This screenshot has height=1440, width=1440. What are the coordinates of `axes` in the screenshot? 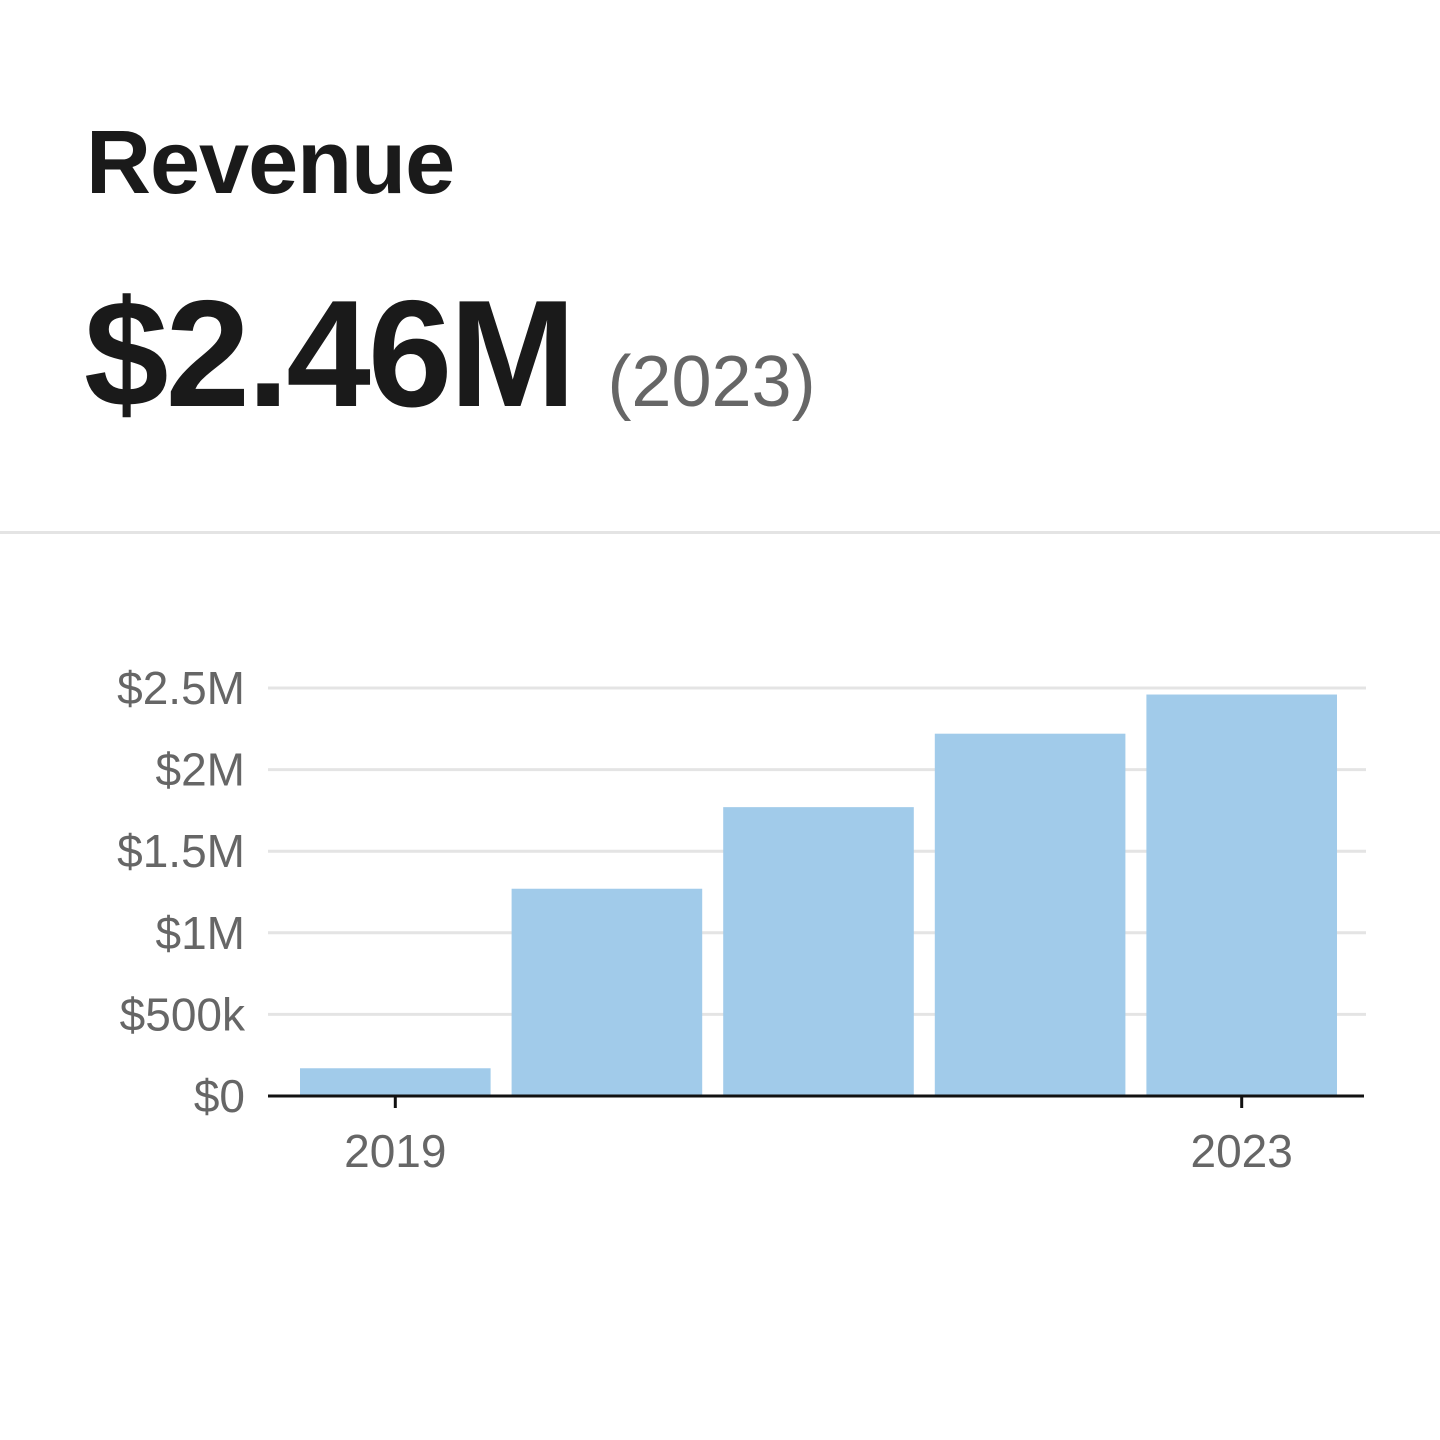 It's located at (816, 1101).